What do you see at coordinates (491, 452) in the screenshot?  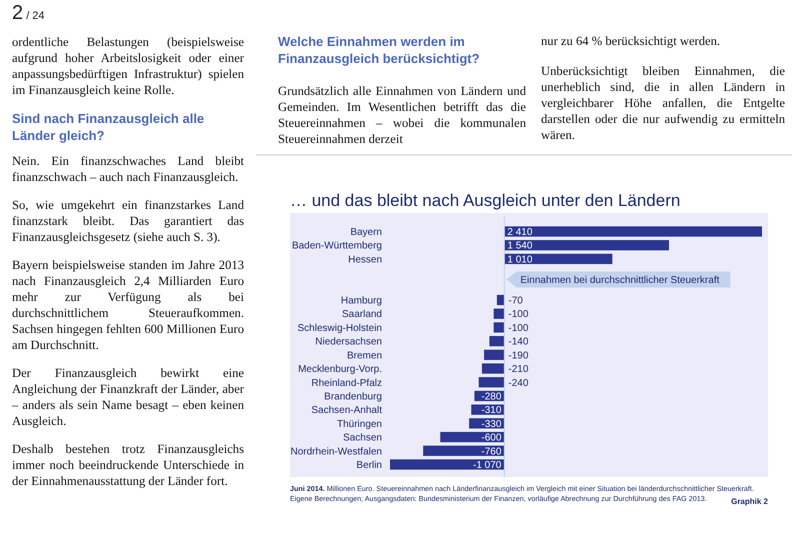 I see `data-label: -760` at bounding box center [491, 452].